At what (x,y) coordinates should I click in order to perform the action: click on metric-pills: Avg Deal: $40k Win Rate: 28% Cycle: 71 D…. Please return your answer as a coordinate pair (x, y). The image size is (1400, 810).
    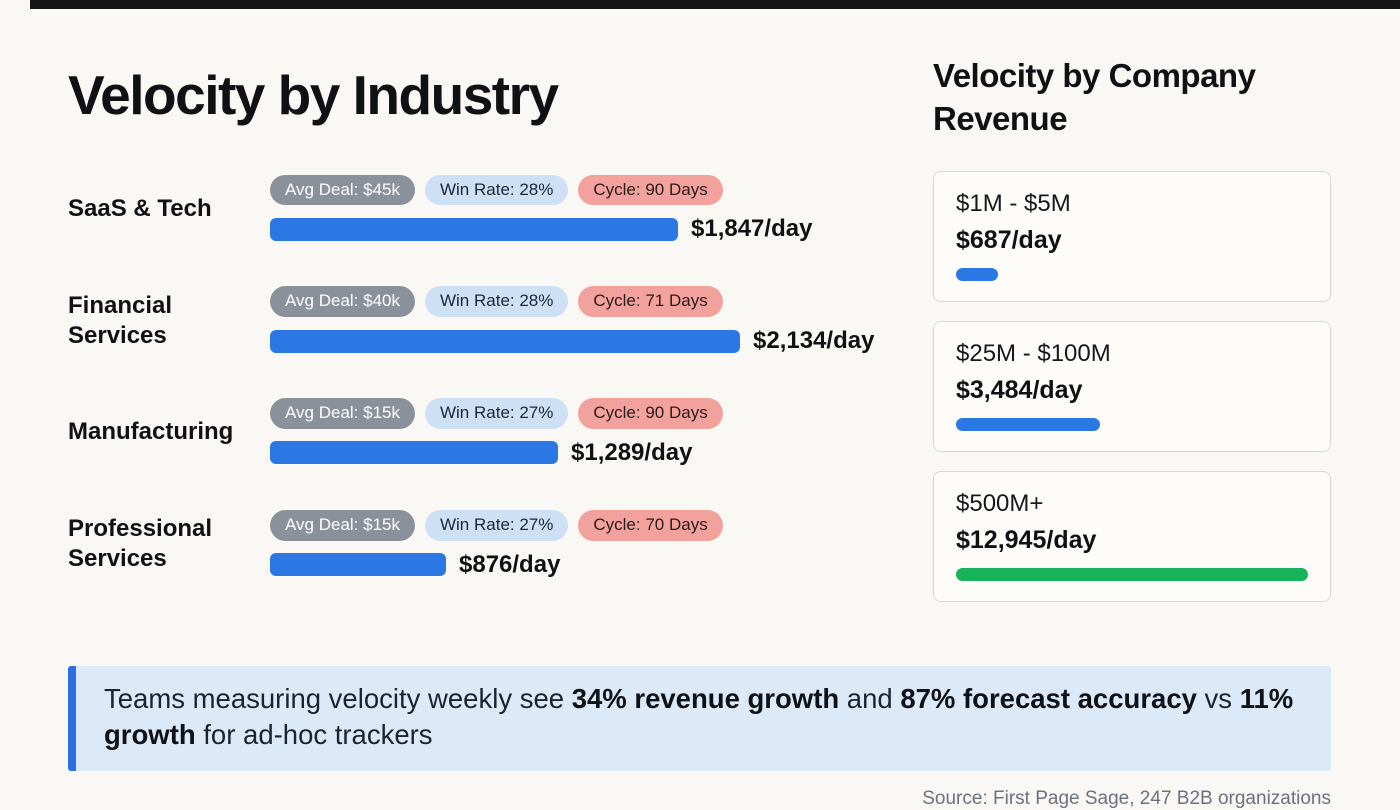
    Looking at the image, I should click on (601, 302).